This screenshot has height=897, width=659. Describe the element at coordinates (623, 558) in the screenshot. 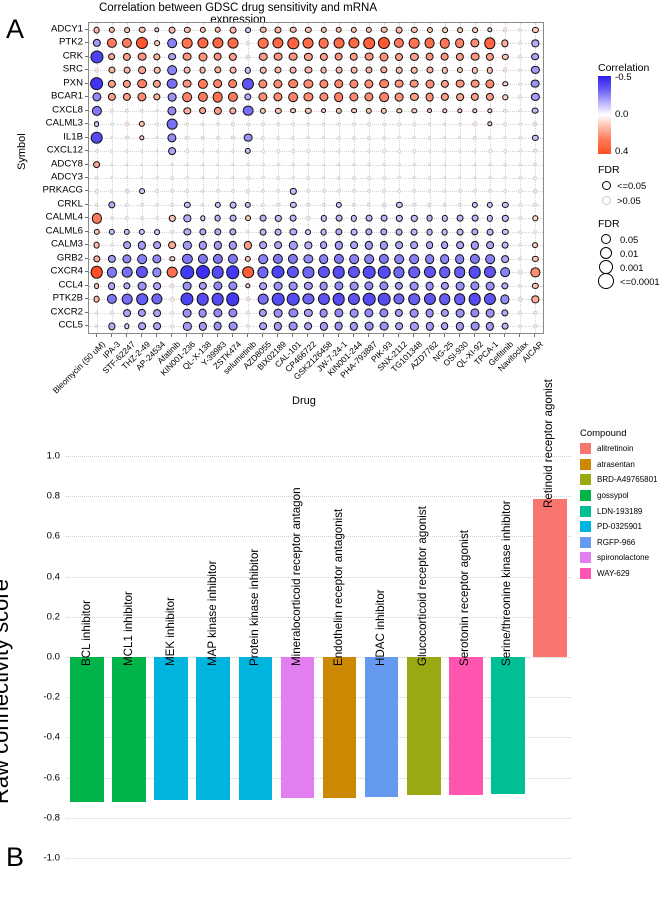

I see `compound-legend-label: spironolactone` at that location.